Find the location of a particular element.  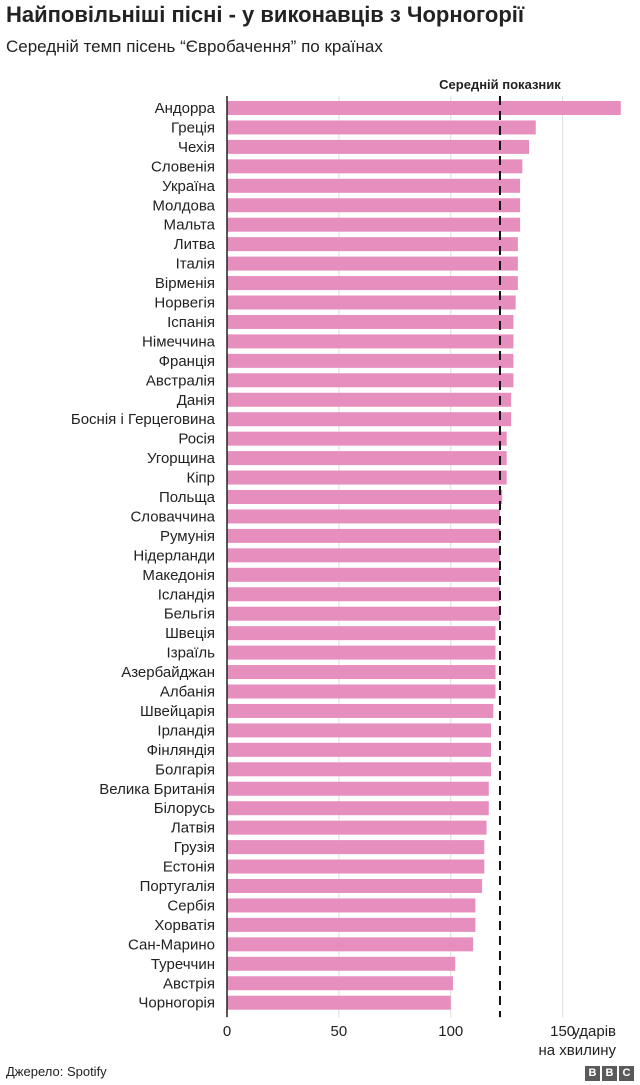

category-label-27: Бельгія is located at coordinates (189, 614).